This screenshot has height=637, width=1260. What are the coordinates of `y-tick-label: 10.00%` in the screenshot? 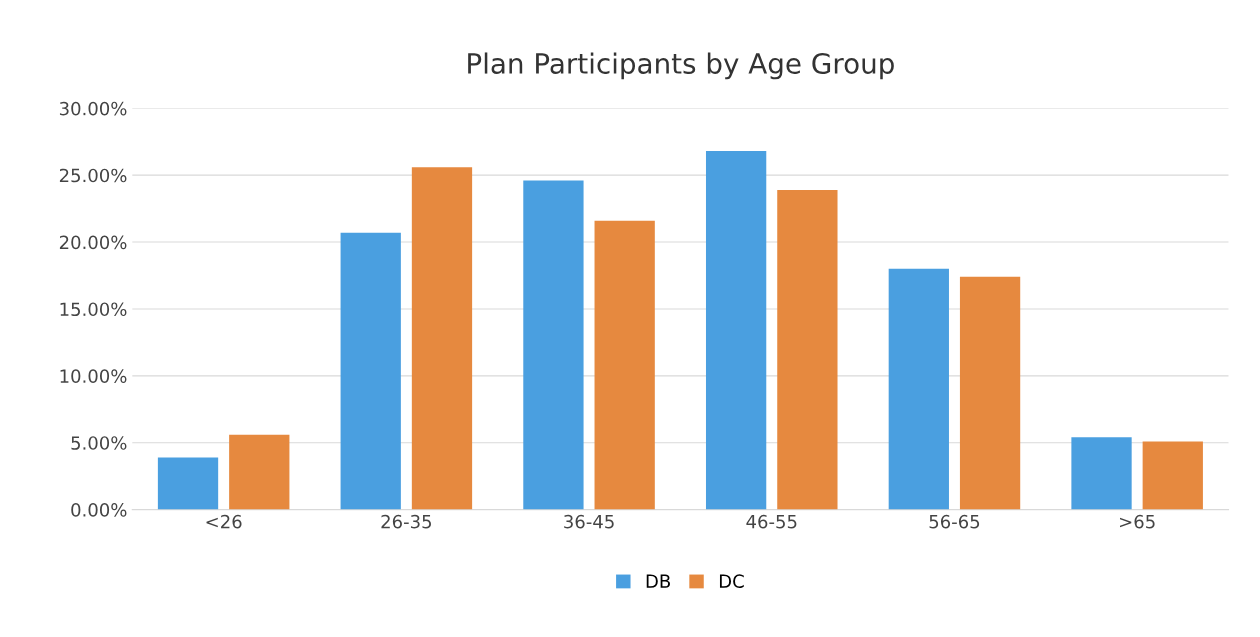 It's located at (93, 376).